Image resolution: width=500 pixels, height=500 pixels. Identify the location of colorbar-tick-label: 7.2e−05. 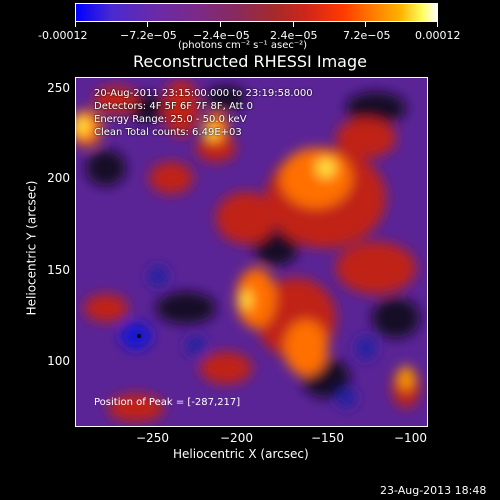
(367, 35).